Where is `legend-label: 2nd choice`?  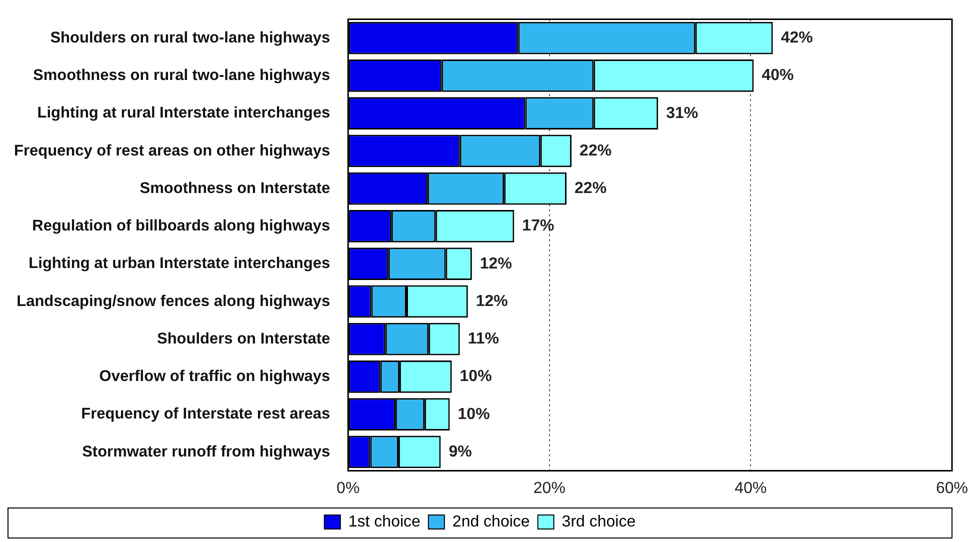 legend-label: 2nd choice is located at coordinates (491, 521).